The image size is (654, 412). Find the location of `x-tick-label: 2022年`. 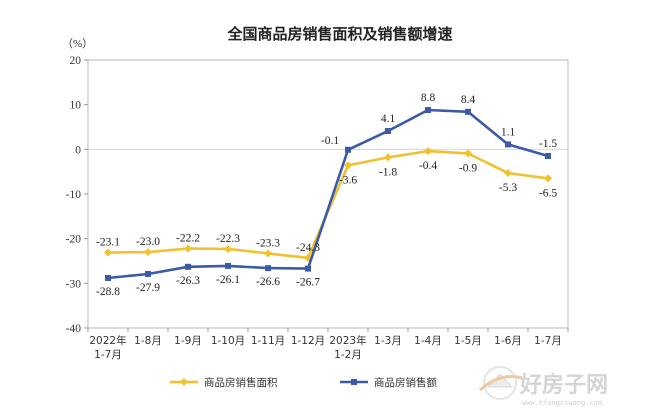

x-tick-label: 2022年 is located at coordinates (107, 340).